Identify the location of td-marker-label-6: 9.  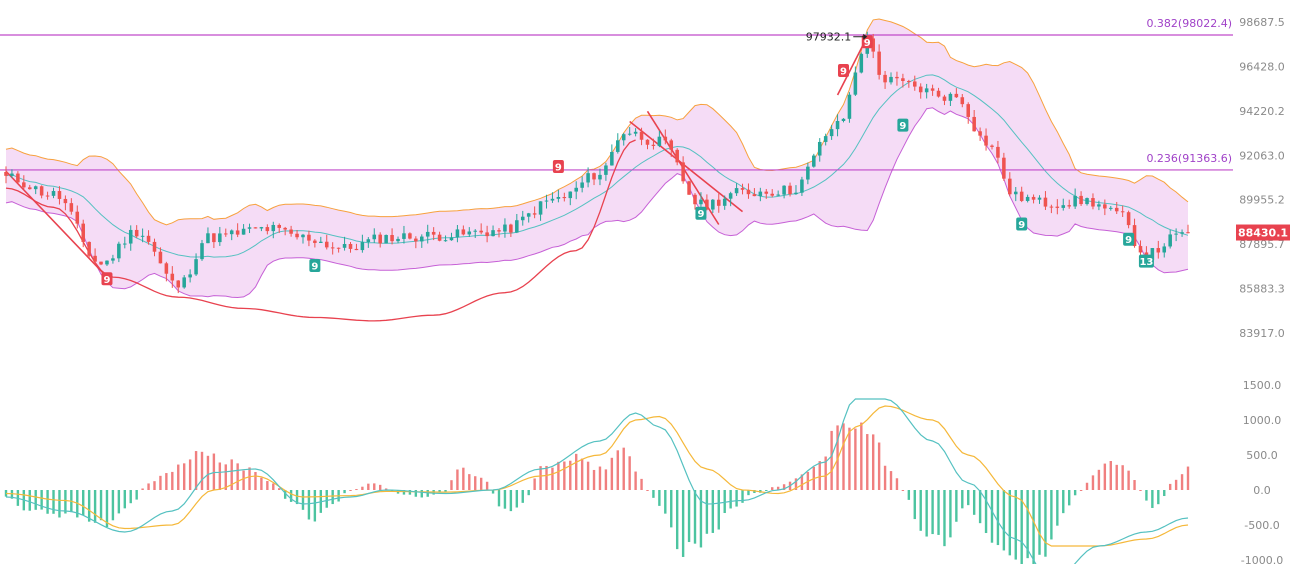
(902, 126).